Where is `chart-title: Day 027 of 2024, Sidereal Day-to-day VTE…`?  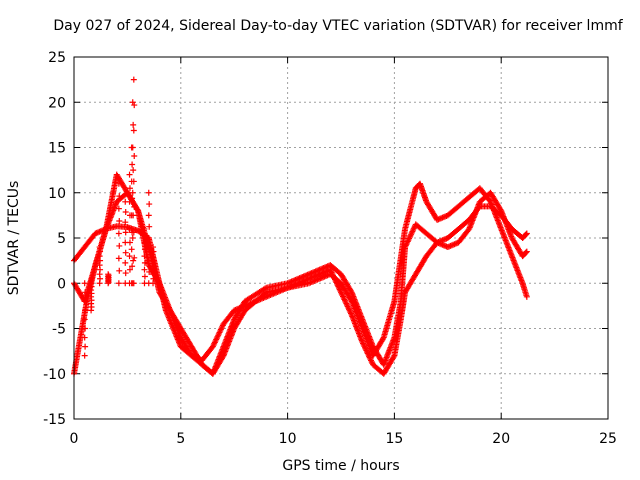 chart-title: Day 027 of 2024, Sidereal Day-to-day VTE… is located at coordinates (338, 26).